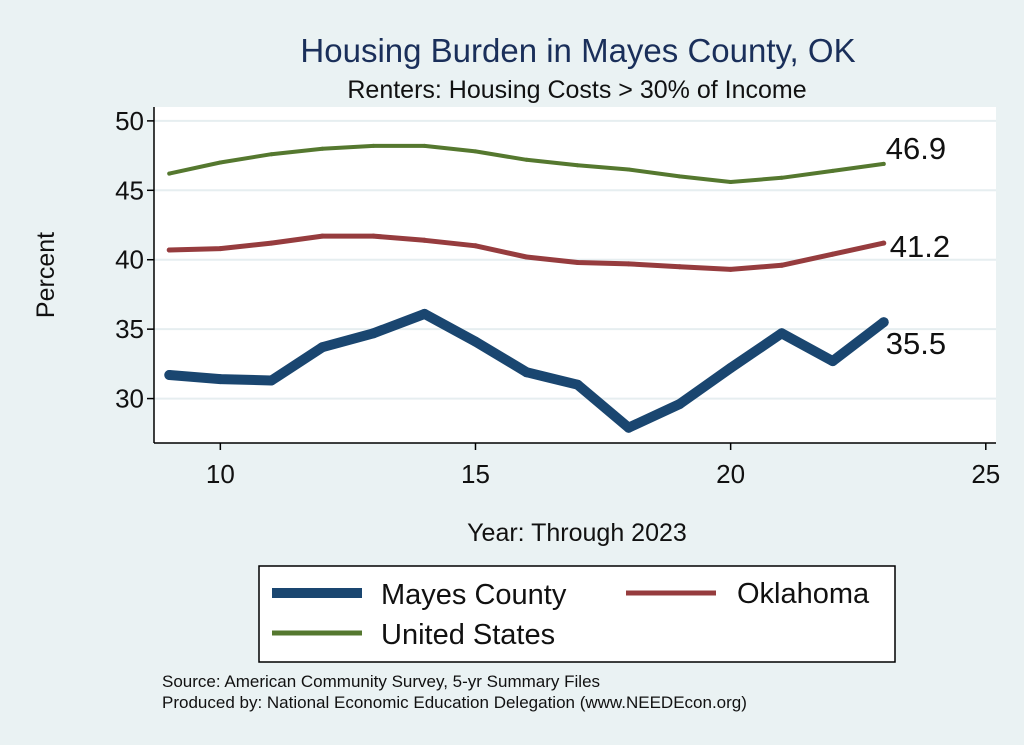 The image size is (1024, 745). What do you see at coordinates (129, 121) in the screenshot?
I see `y-tick-label-50: 50` at bounding box center [129, 121].